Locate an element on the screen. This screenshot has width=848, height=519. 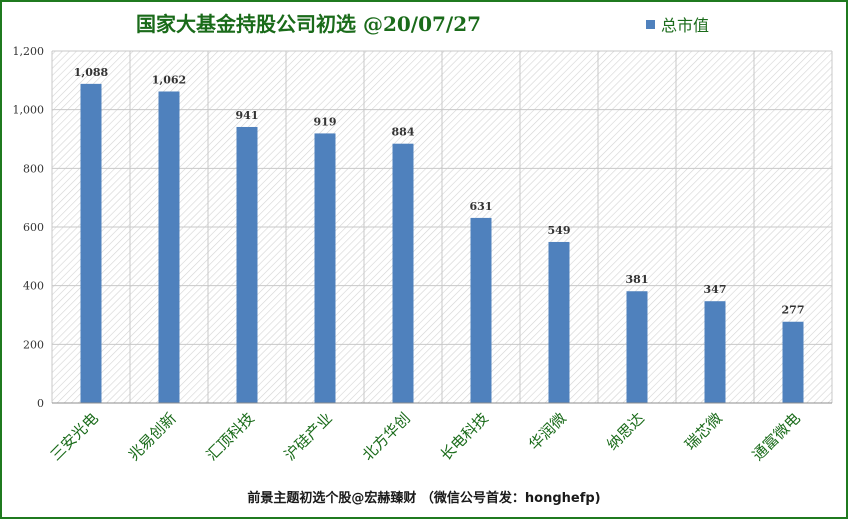
footer-caption: 前景主题初选个股@宏赫臻财 （微信公号首发：honghefp) is located at coordinates (424, 498).